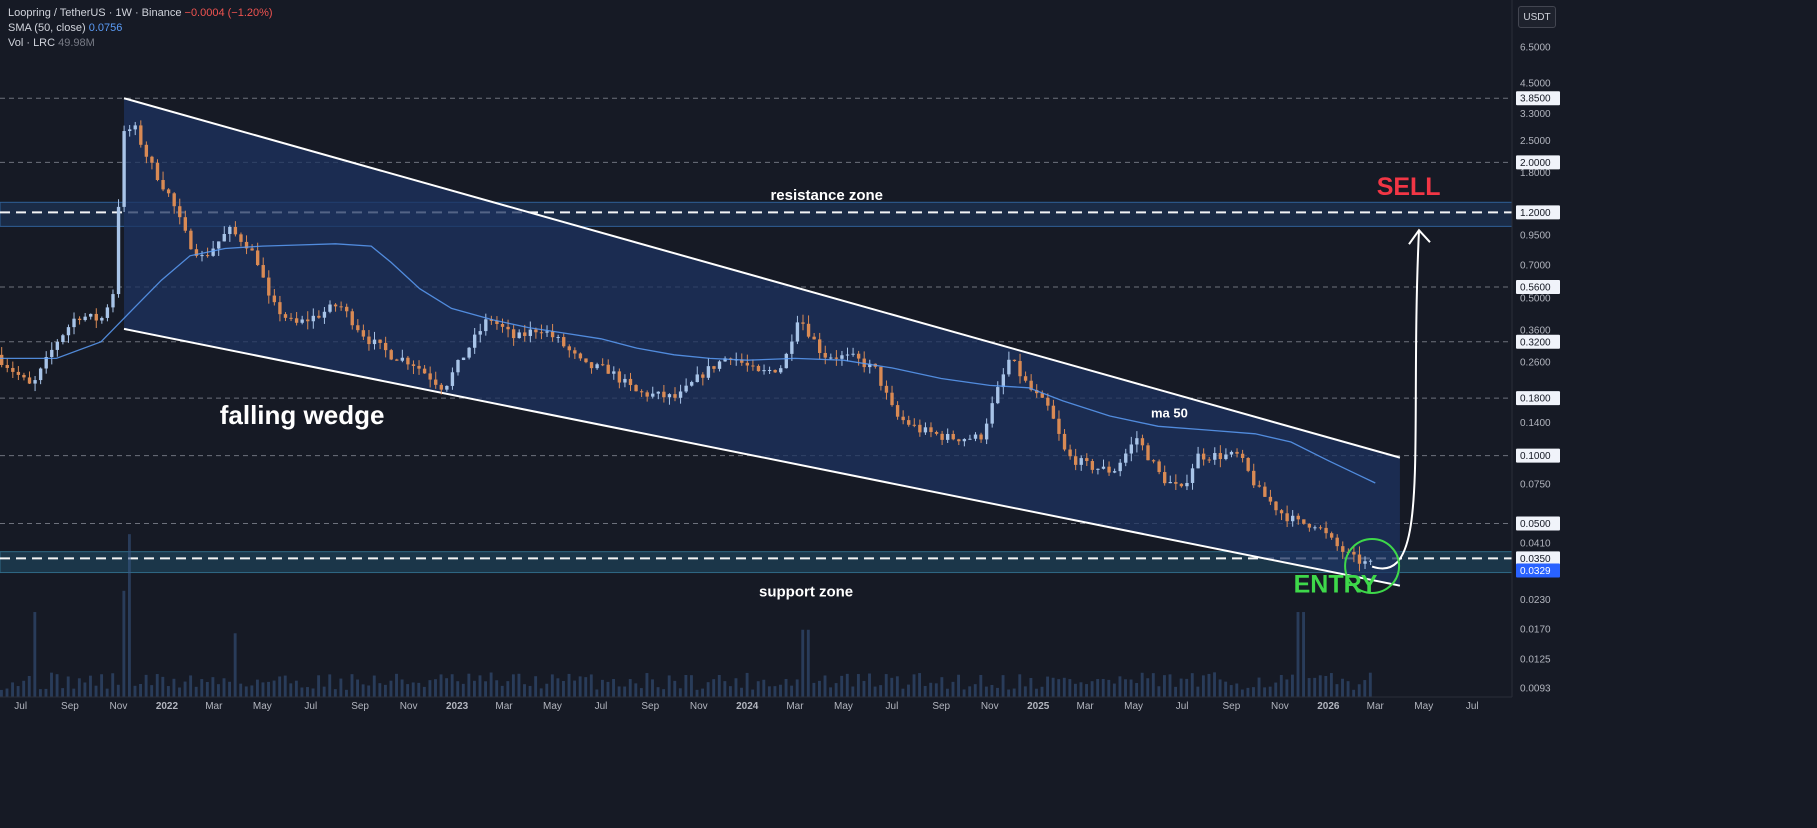 Image resolution: width=1817 pixels, height=828 pixels. What do you see at coordinates (1538, 162) in the screenshot?
I see `price-level-tag` at bounding box center [1538, 162].